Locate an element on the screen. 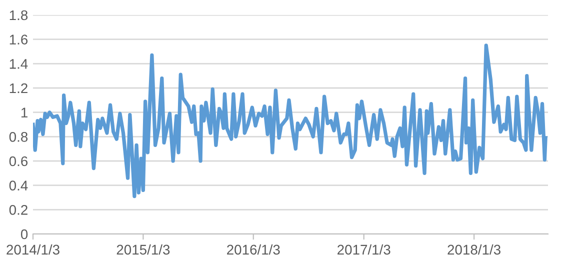 The image size is (562, 268). y-tick-label: 1.6 is located at coordinates (19, 39).